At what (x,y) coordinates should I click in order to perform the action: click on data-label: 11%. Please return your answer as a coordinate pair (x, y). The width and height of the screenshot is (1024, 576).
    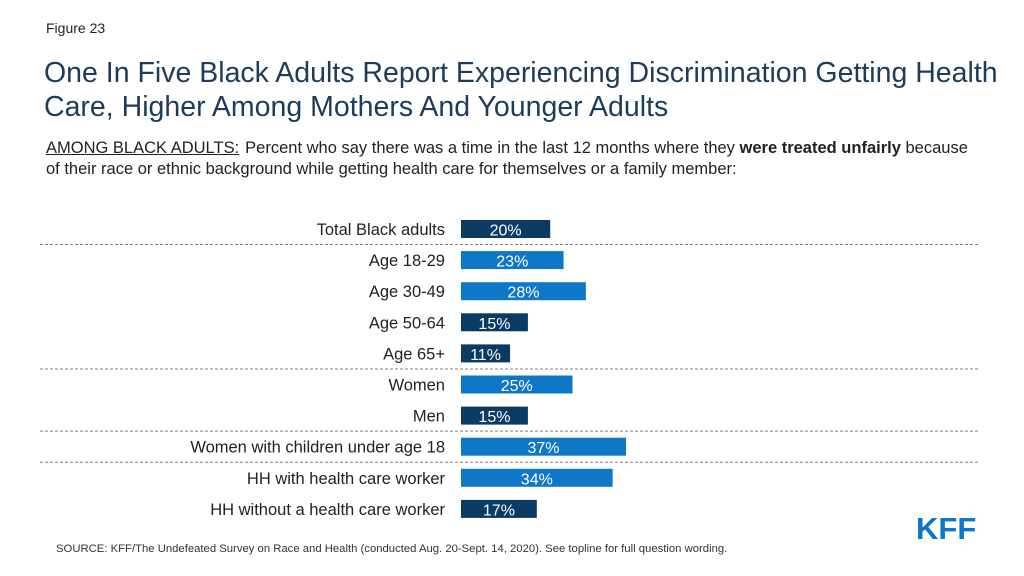
    Looking at the image, I should click on (485, 355).